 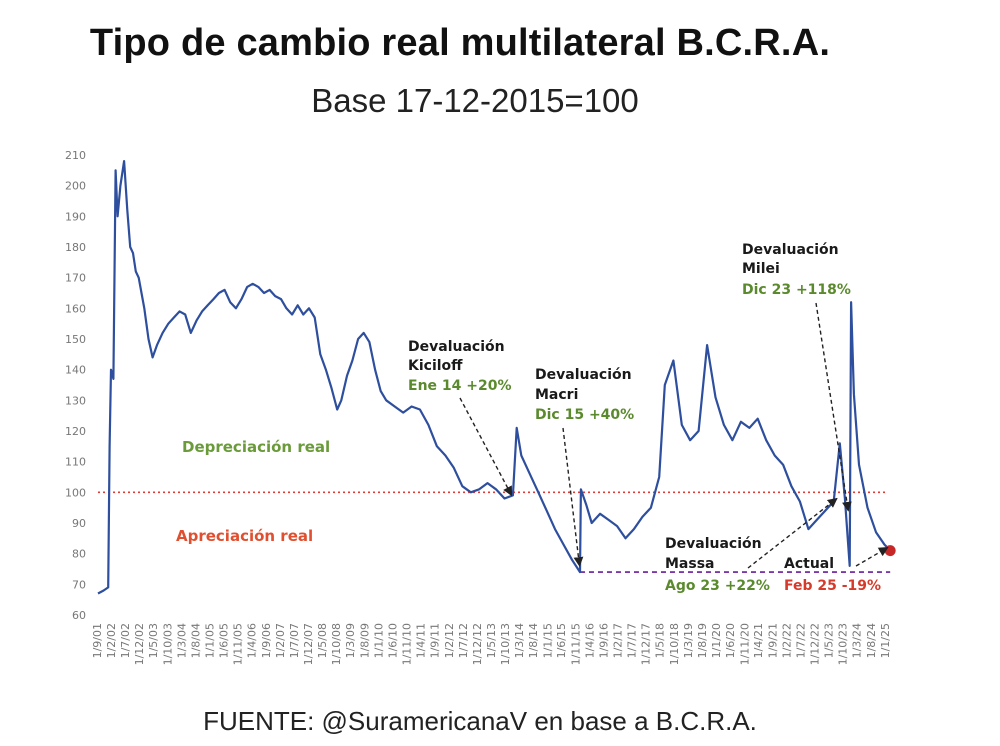 What do you see at coordinates (505, 644) in the screenshot?
I see `x-tick-label: 1/10/13` at bounding box center [505, 644].